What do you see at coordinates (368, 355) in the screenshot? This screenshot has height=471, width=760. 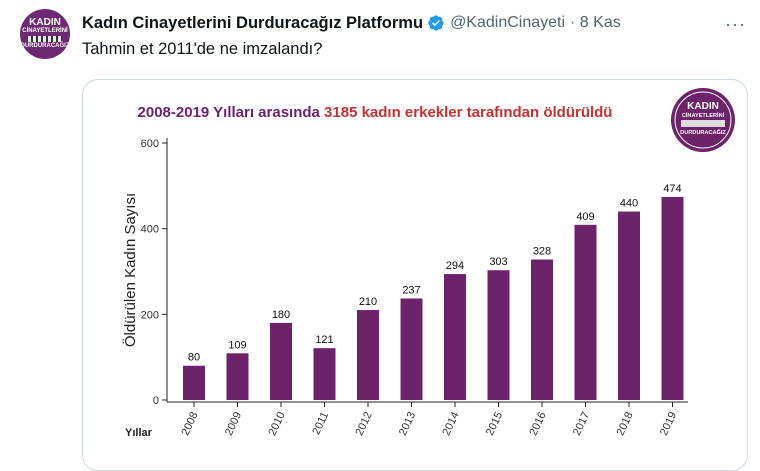 I see `bar-2012` at bounding box center [368, 355].